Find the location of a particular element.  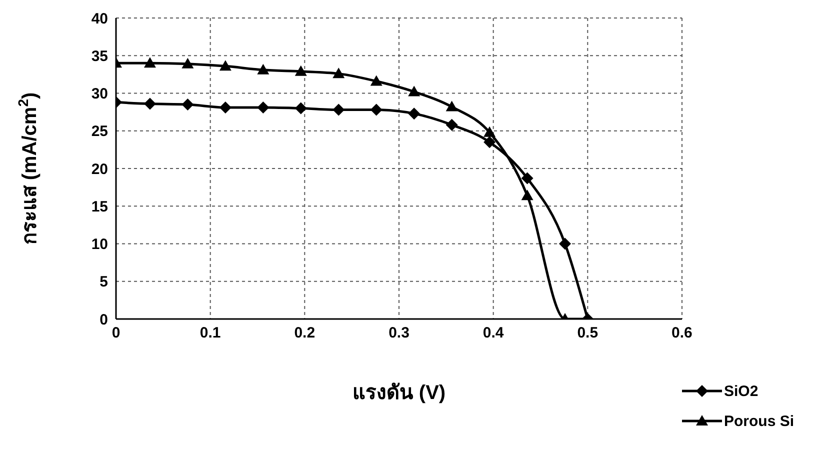

x-tick-label: 0.4 is located at coordinates (493, 333).